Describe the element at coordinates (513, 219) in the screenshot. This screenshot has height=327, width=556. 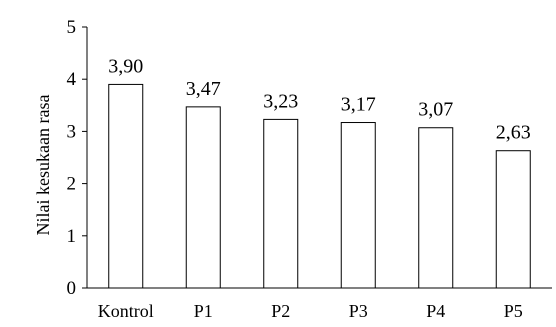
I see `bar-p5` at that location.